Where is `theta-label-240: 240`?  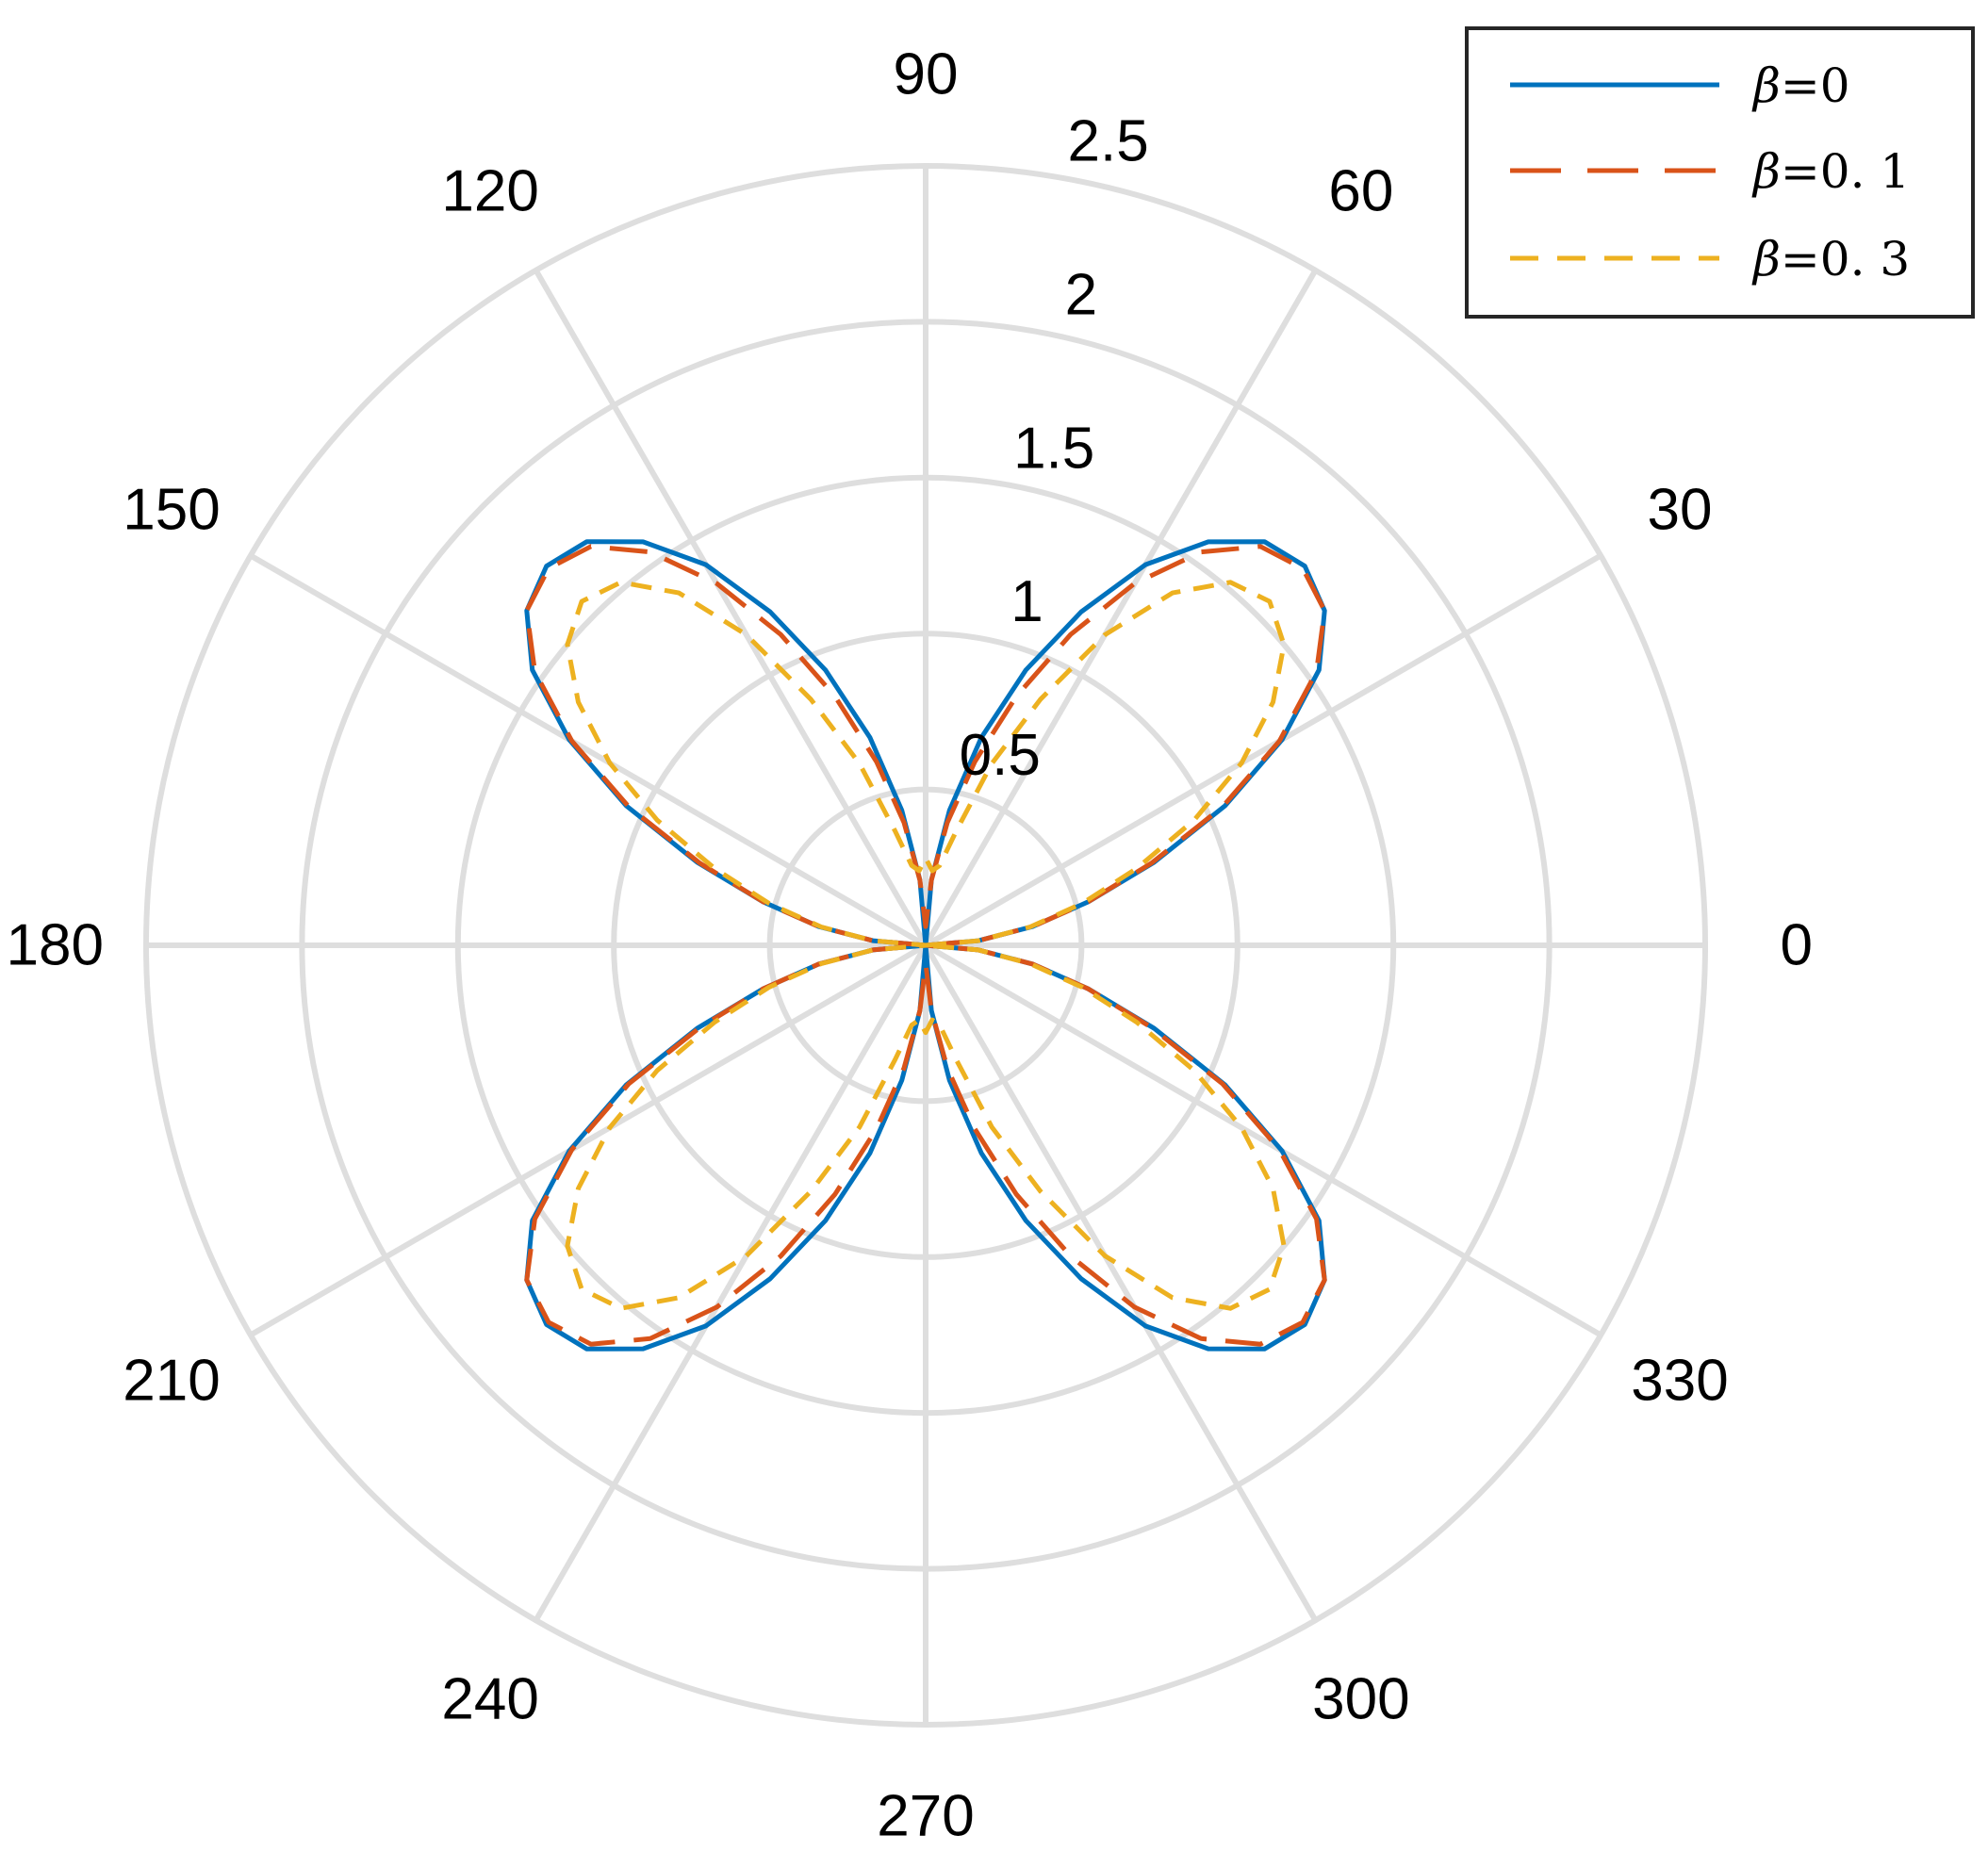 theta-label-240: 240 is located at coordinates (490, 1698).